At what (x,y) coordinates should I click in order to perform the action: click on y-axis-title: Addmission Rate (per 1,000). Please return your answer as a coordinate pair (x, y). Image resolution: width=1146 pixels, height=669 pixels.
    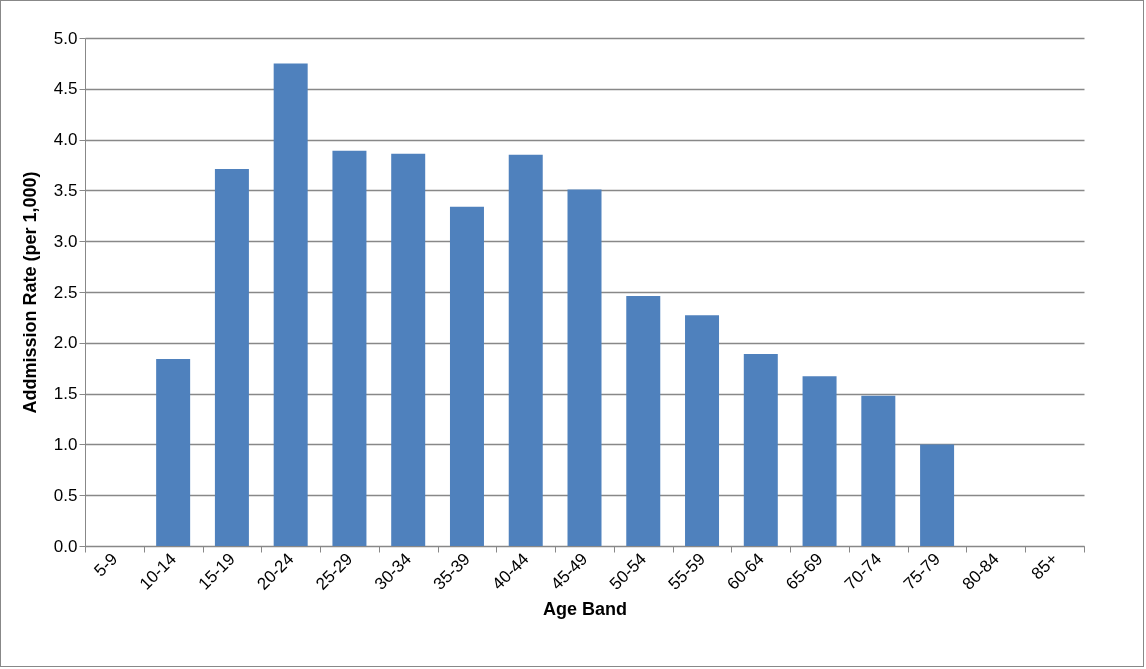
    Looking at the image, I should click on (29, 292).